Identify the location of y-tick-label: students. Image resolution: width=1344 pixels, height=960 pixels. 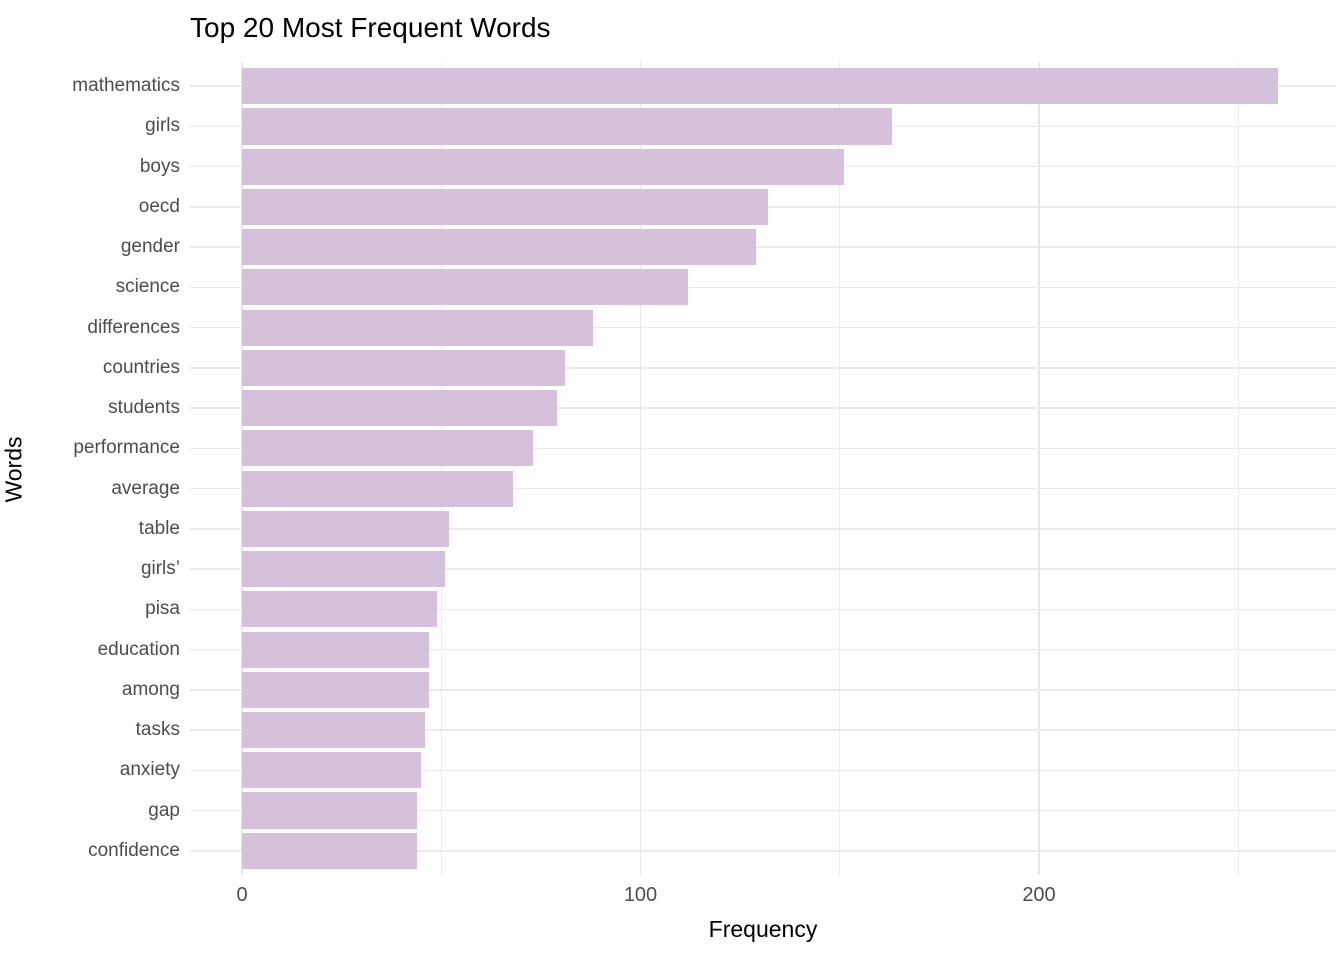
(144, 408).